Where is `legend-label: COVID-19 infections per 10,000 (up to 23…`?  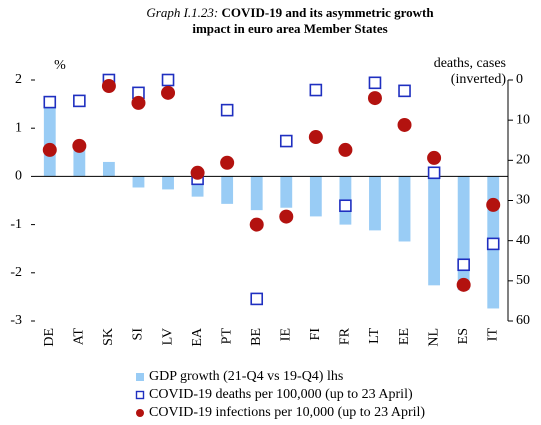 legend-label: COVID-19 infections per 10,000 (up to 23… is located at coordinates (287, 412).